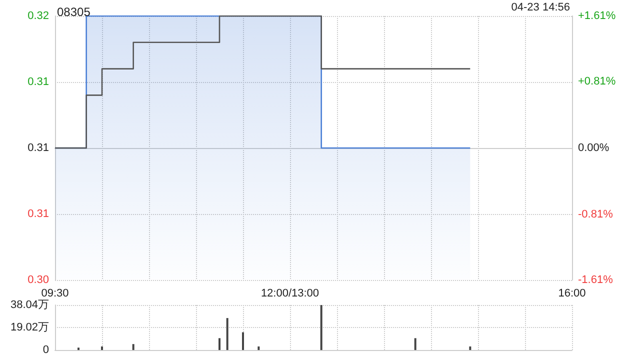 This screenshot has height=360, width=640. What do you see at coordinates (74, 12) in the screenshot?
I see `chart-title: 08305` at bounding box center [74, 12].